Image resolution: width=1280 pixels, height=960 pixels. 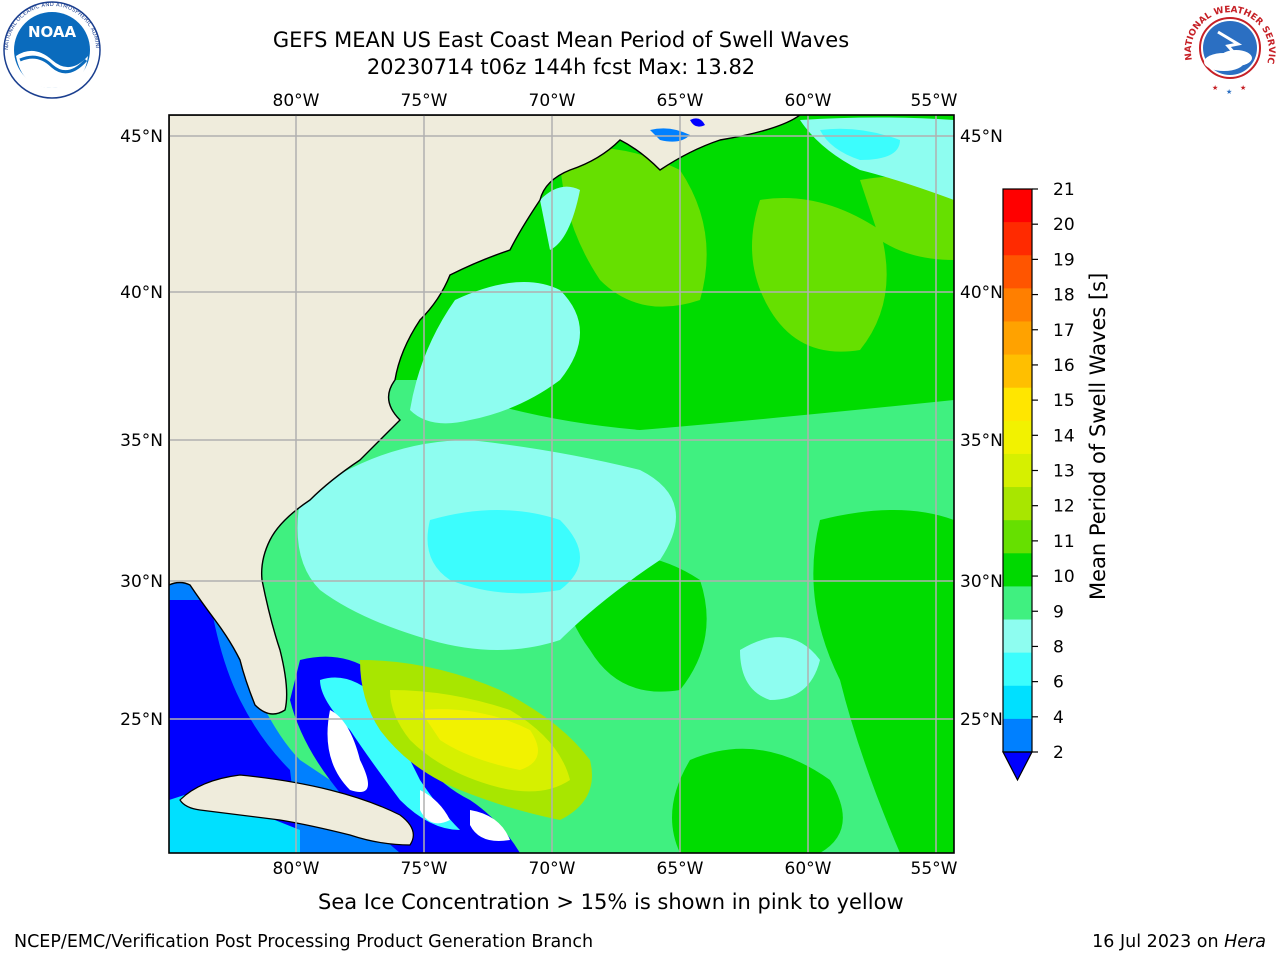 What do you see at coordinates (1064, 436) in the screenshot?
I see `colorbar-tick-label: 14` at bounding box center [1064, 436].